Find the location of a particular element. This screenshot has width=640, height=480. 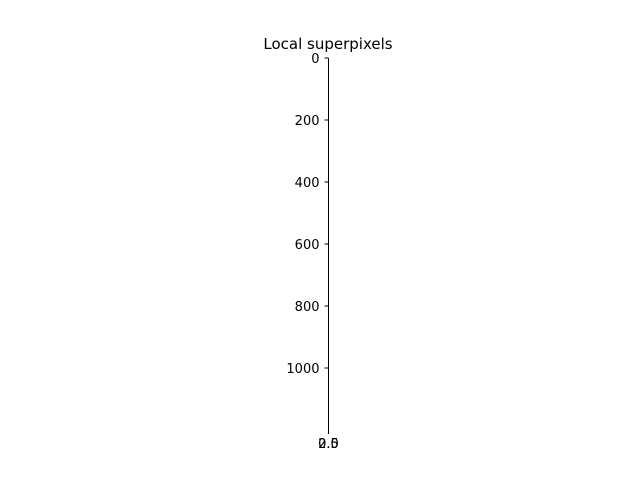

y-tick-label: 200 is located at coordinates (307, 121).